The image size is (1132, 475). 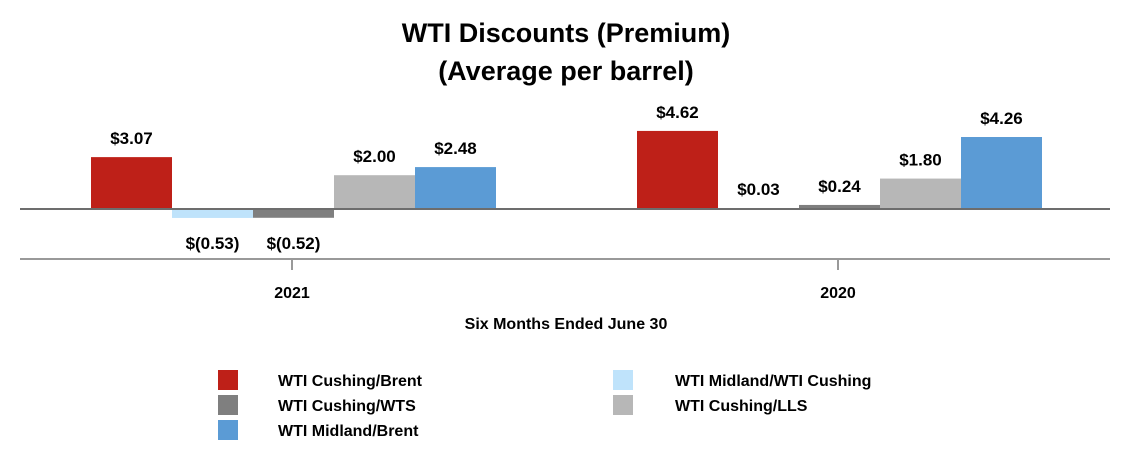 I want to click on legend-label: WTI Cushing/WTS, so click(x=347, y=406).